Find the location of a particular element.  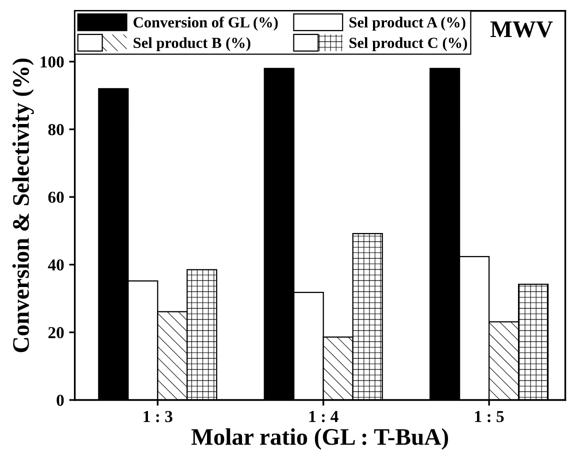

y-tick-label: 20 is located at coordinates (56, 332).